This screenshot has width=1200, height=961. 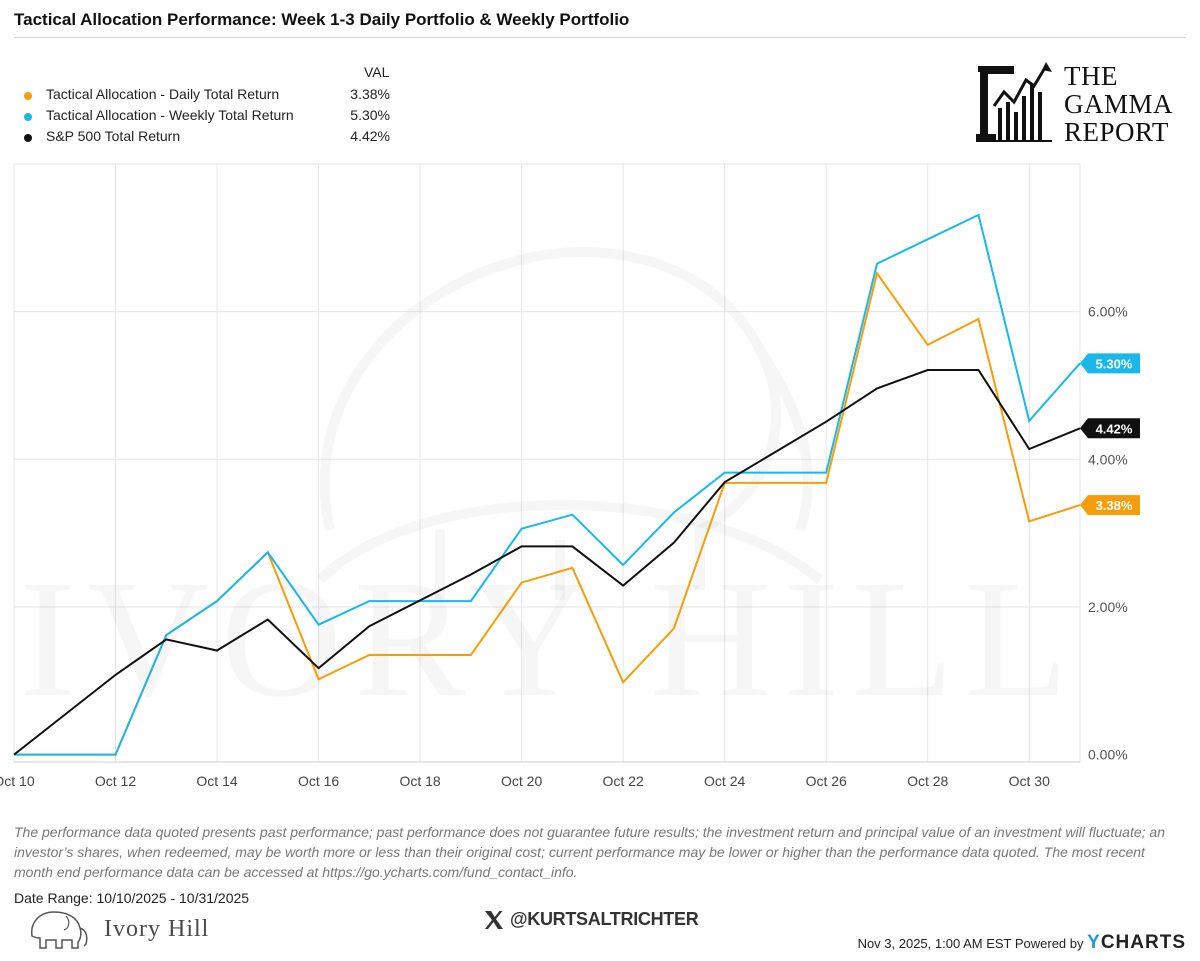 I want to click on y-tick-label: 0.00%, so click(x=1108, y=755).